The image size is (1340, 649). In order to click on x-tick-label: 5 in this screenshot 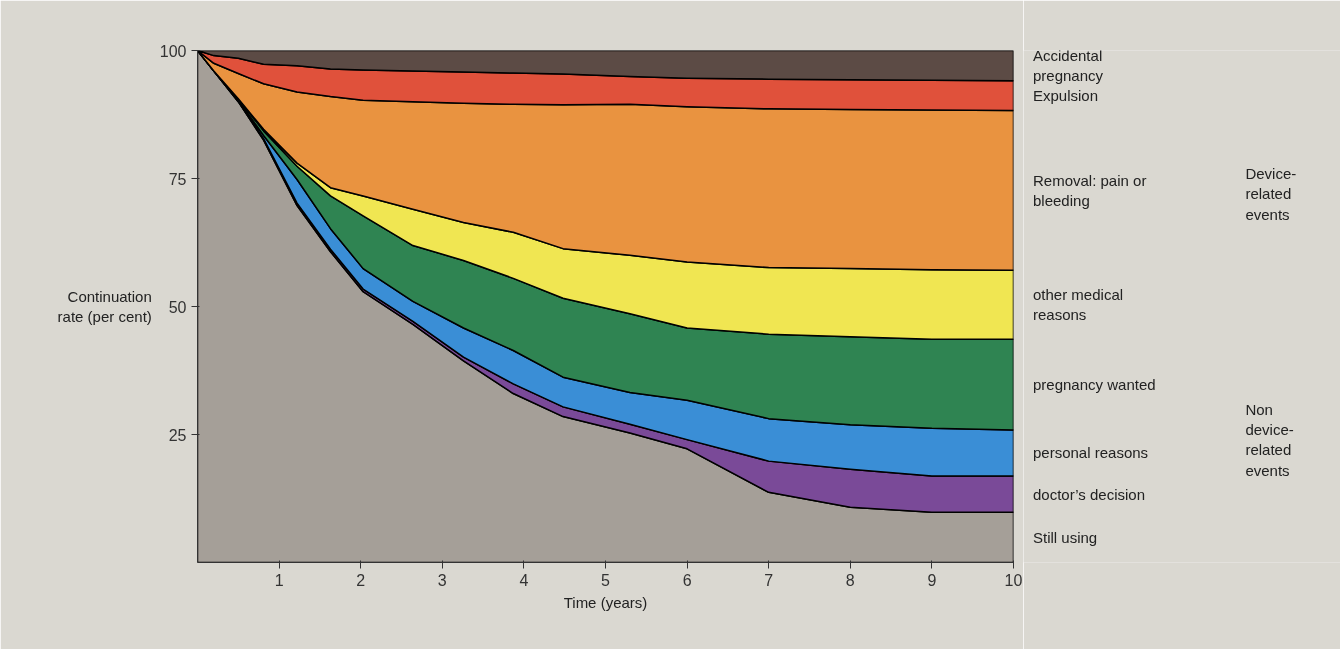, I will do `click(606, 580)`.